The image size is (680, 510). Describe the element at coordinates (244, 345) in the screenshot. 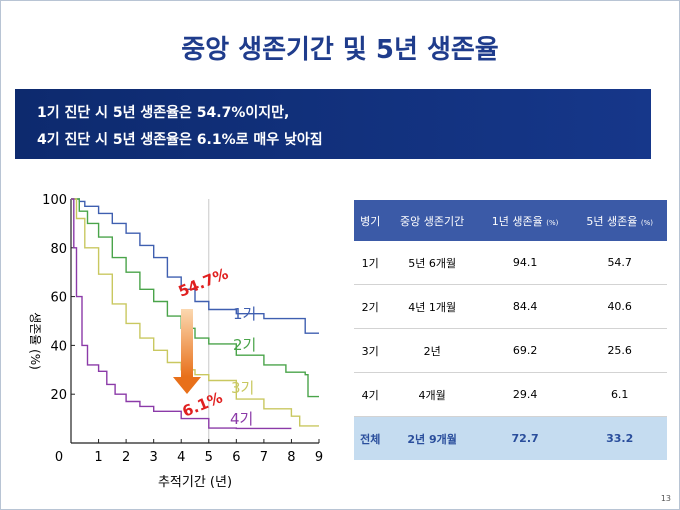

I see `series-label-stage-2: 2기` at that location.